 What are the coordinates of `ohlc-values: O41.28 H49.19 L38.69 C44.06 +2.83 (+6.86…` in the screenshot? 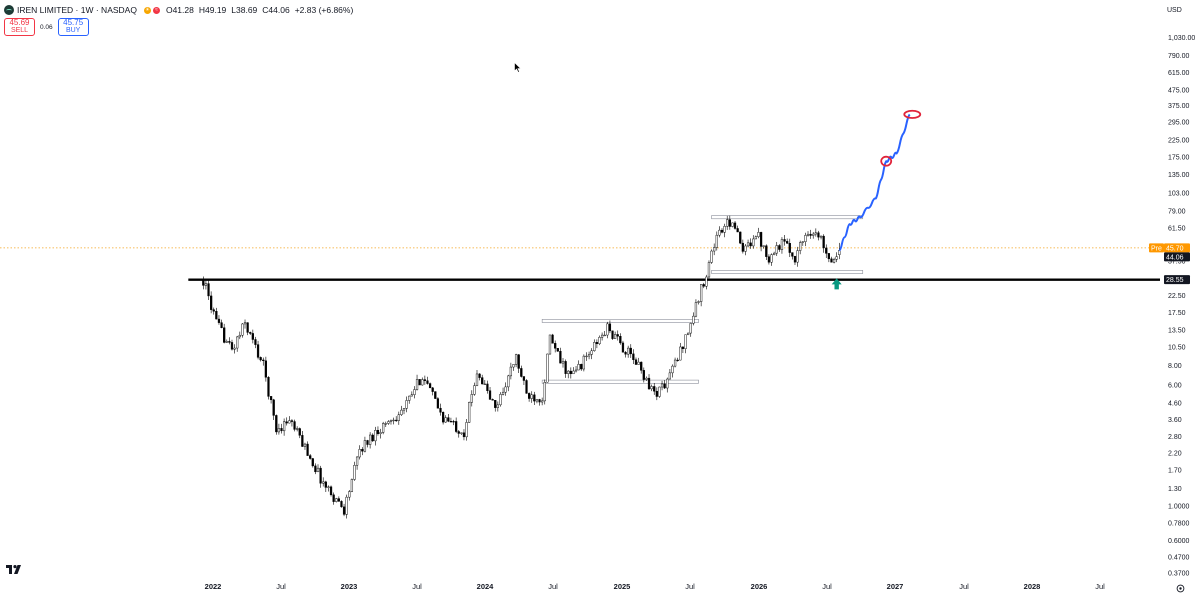 It's located at (259, 10).